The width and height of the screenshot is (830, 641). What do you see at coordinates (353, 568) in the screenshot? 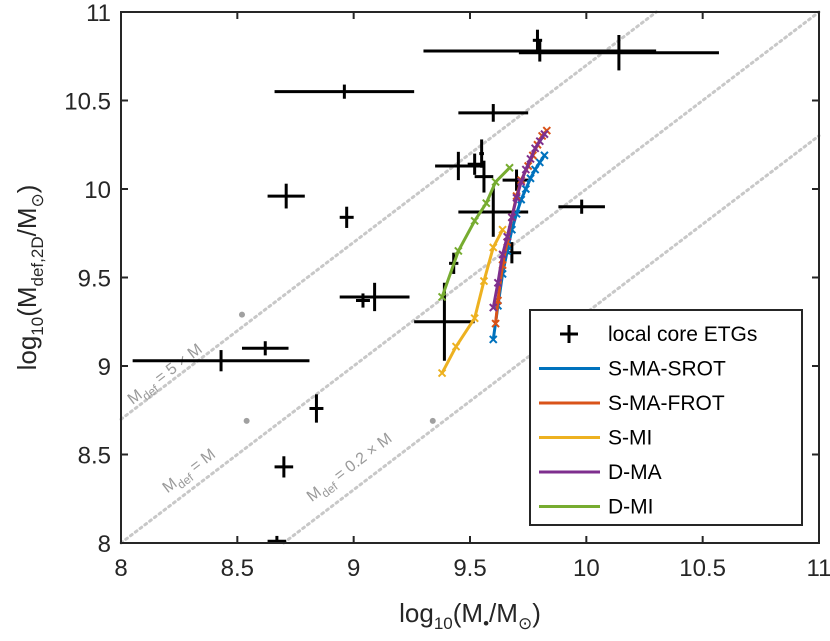
I see `x-tick-label: 9` at bounding box center [353, 568].